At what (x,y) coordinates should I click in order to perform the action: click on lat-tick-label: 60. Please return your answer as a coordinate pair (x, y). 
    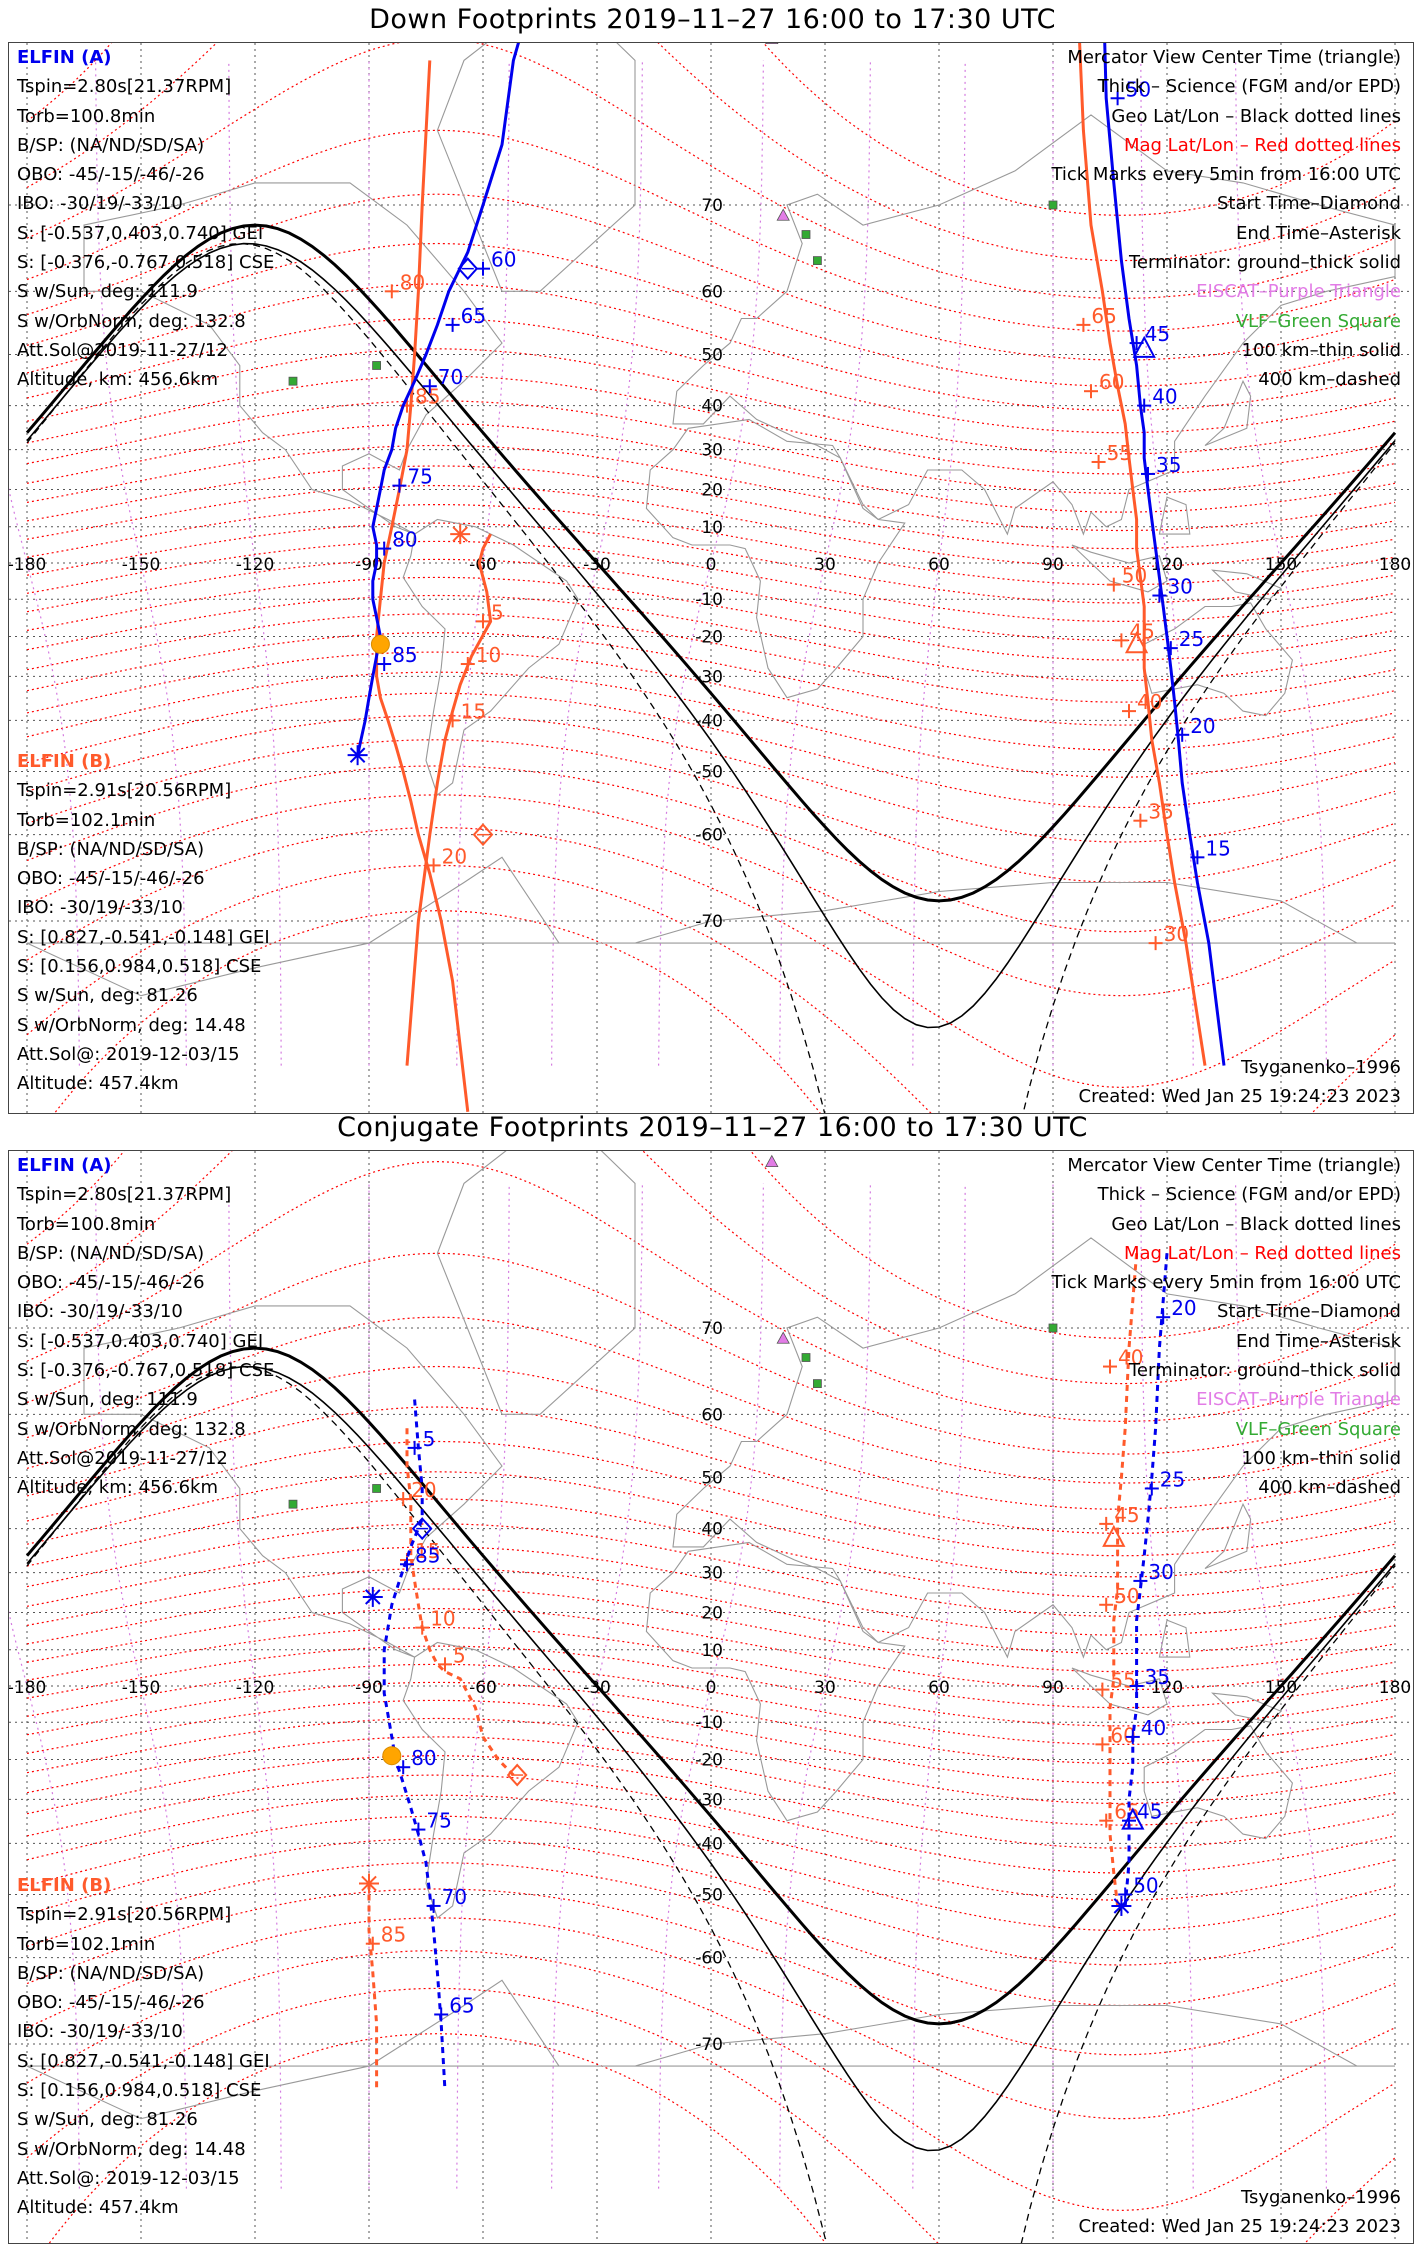
    Looking at the image, I should click on (712, 292).